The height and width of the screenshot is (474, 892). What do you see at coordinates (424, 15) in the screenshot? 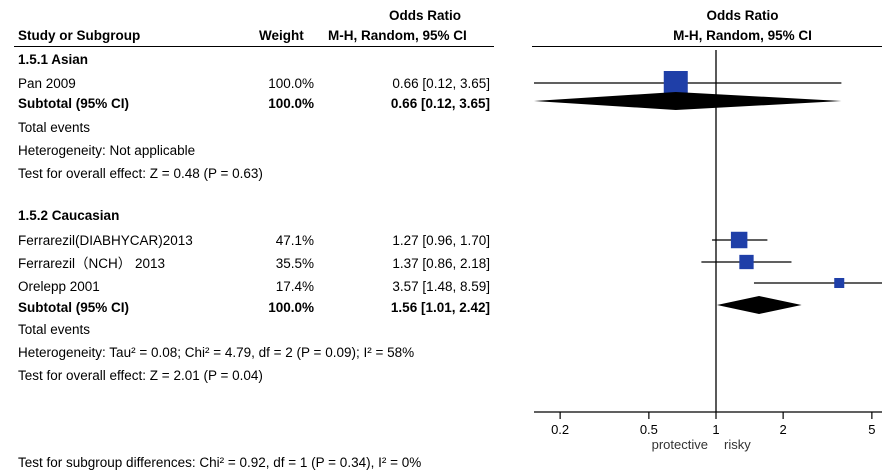
I see `or-column-title: Odds Ratio` at bounding box center [424, 15].